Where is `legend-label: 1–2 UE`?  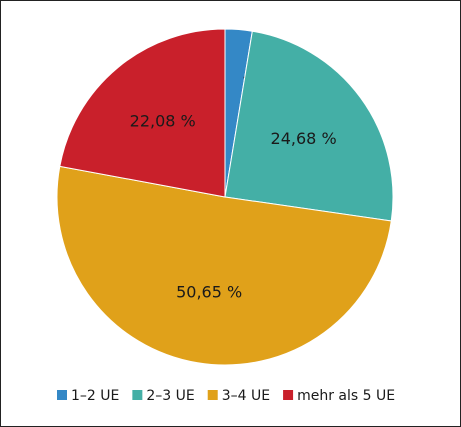 legend-label: 1–2 UE is located at coordinates (95, 396).